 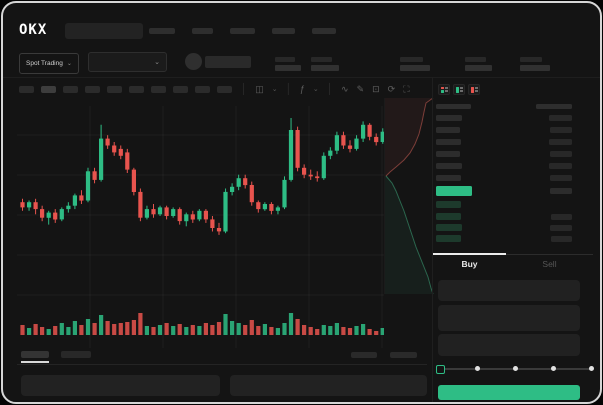 What do you see at coordinates (35, 362) in the screenshot?
I see `active-tab-indicator` at bounding box center [35, 362].